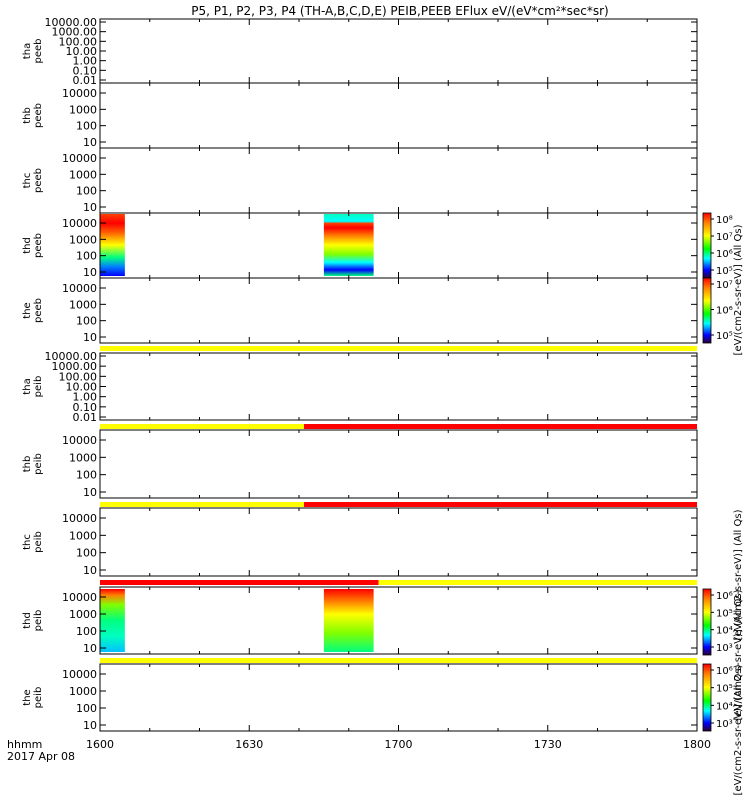 The image size is (750, 800). What do you see at coordinates (717, 622) in the screenshot?
I see `colorbar-thd-peib: 10⁶ 10⁵ 10⁴ 10³` at bounding box center [717, 622].